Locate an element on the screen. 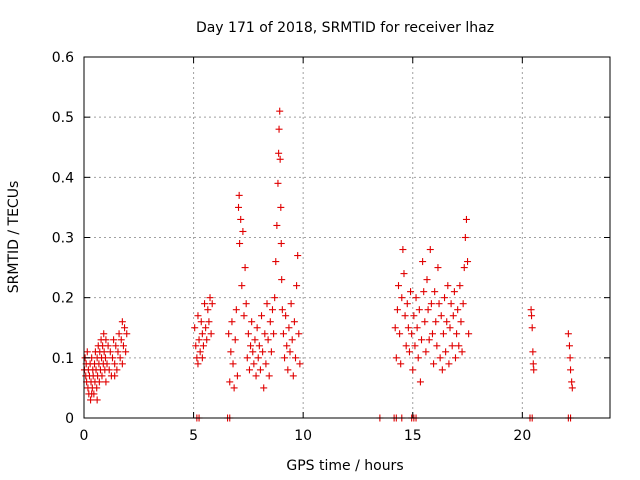 This screenshot has height=480, width=640. y-tick-label: 0.5 is located at coordinates (63, 118).